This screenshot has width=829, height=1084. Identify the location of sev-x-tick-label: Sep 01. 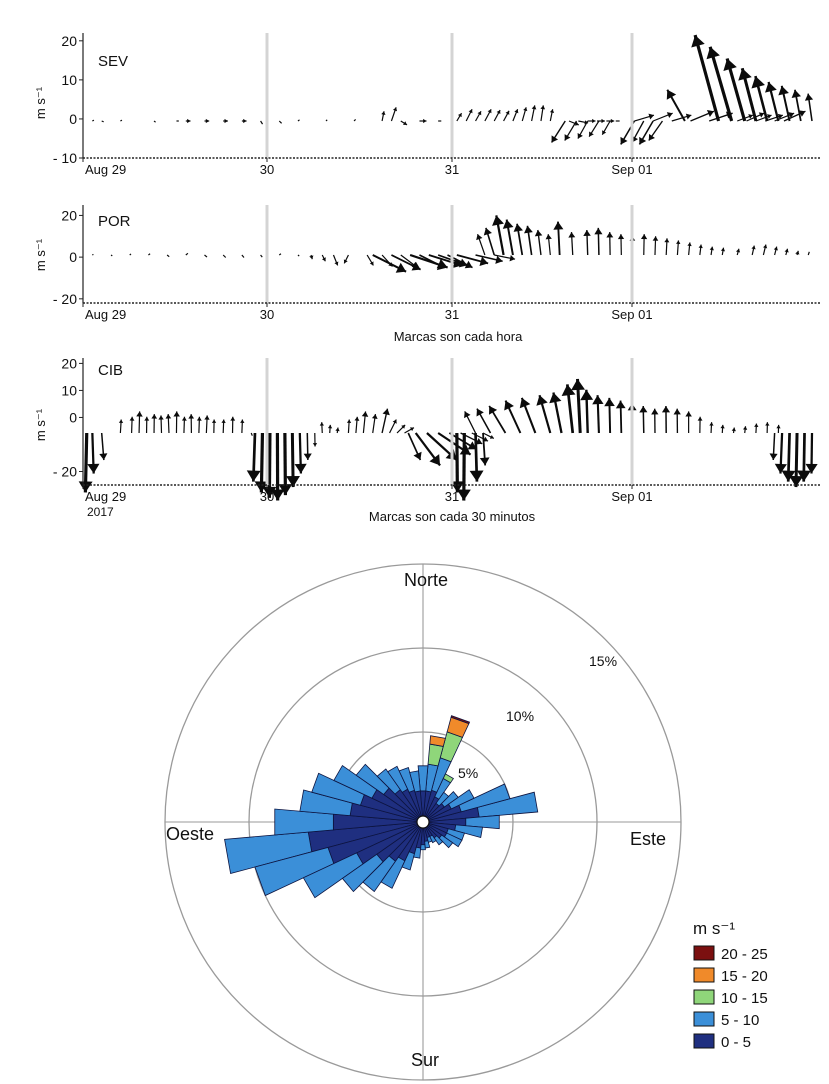
(631, 169).